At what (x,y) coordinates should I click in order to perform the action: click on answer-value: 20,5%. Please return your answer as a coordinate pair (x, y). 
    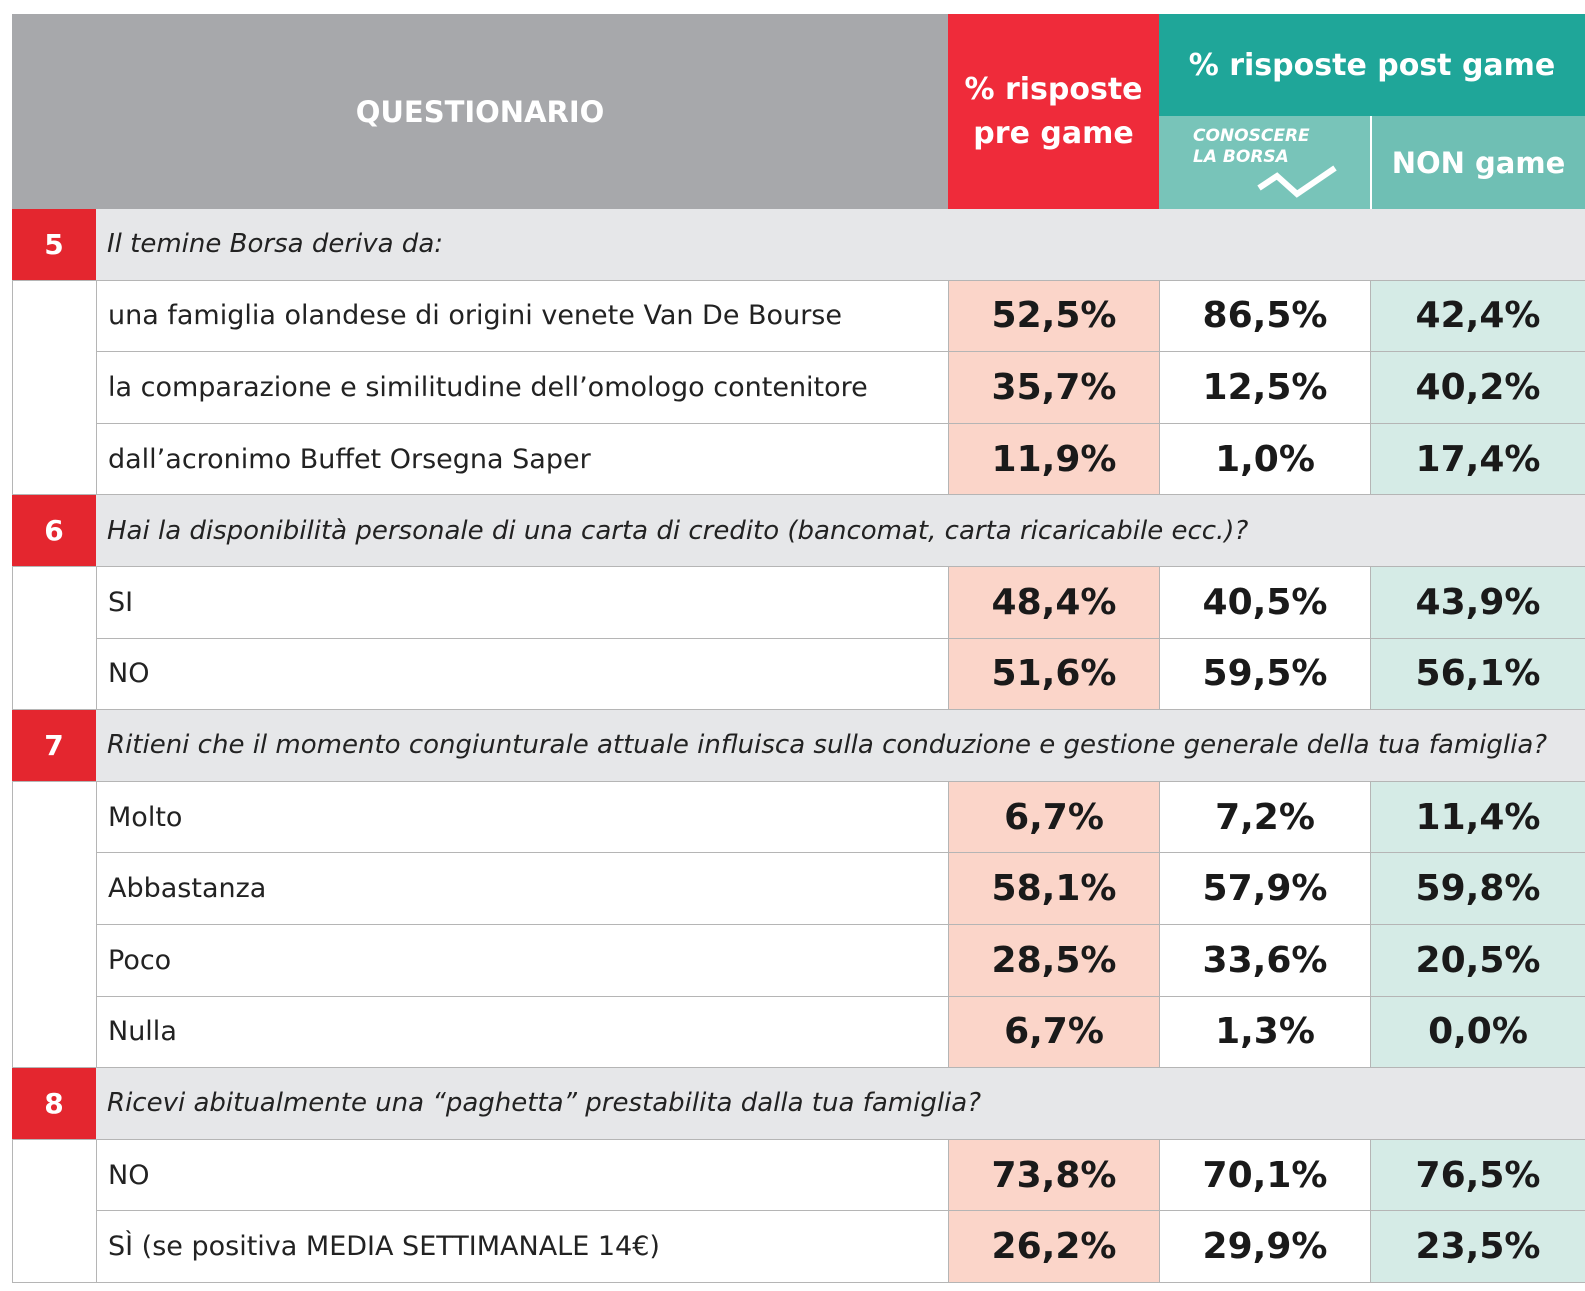
    Looking at the image, I should click on (1477, 961).